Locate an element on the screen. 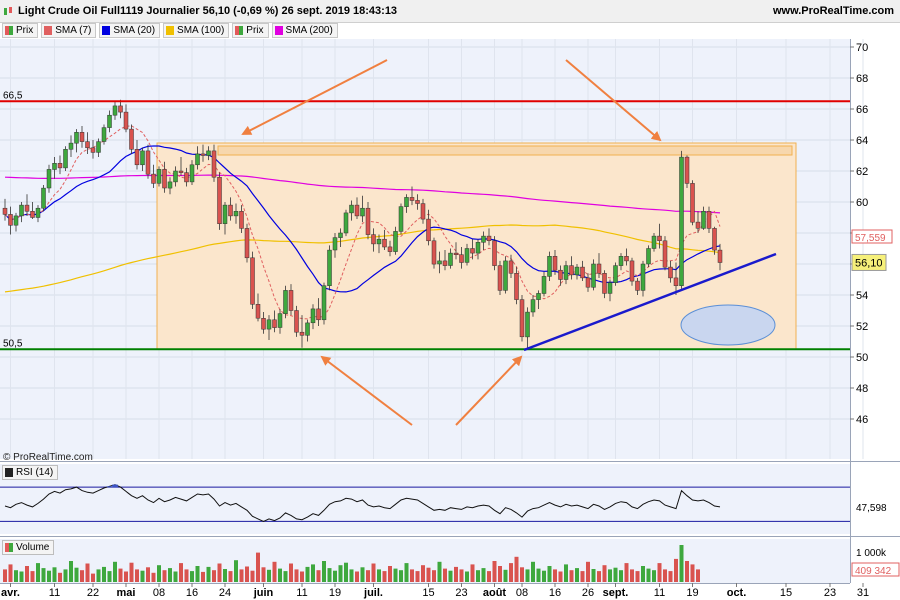 The width and height of the screenshot is (900, 600). rsi-overbought-fill is located at coordinates (109, 487).